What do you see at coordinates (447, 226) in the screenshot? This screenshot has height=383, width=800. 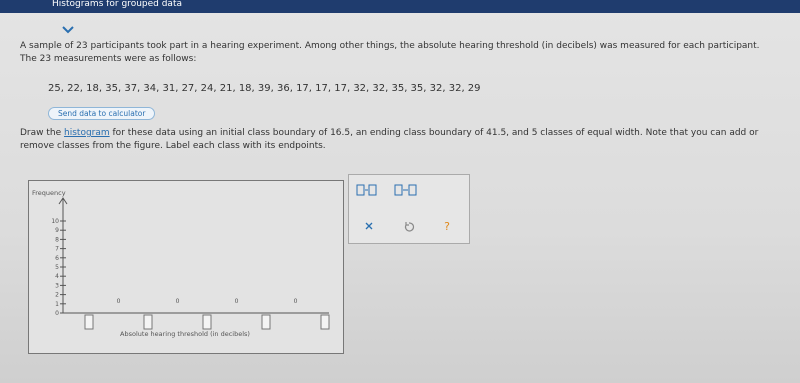 I see `help-button: ?` at bounding box center [447, 226].